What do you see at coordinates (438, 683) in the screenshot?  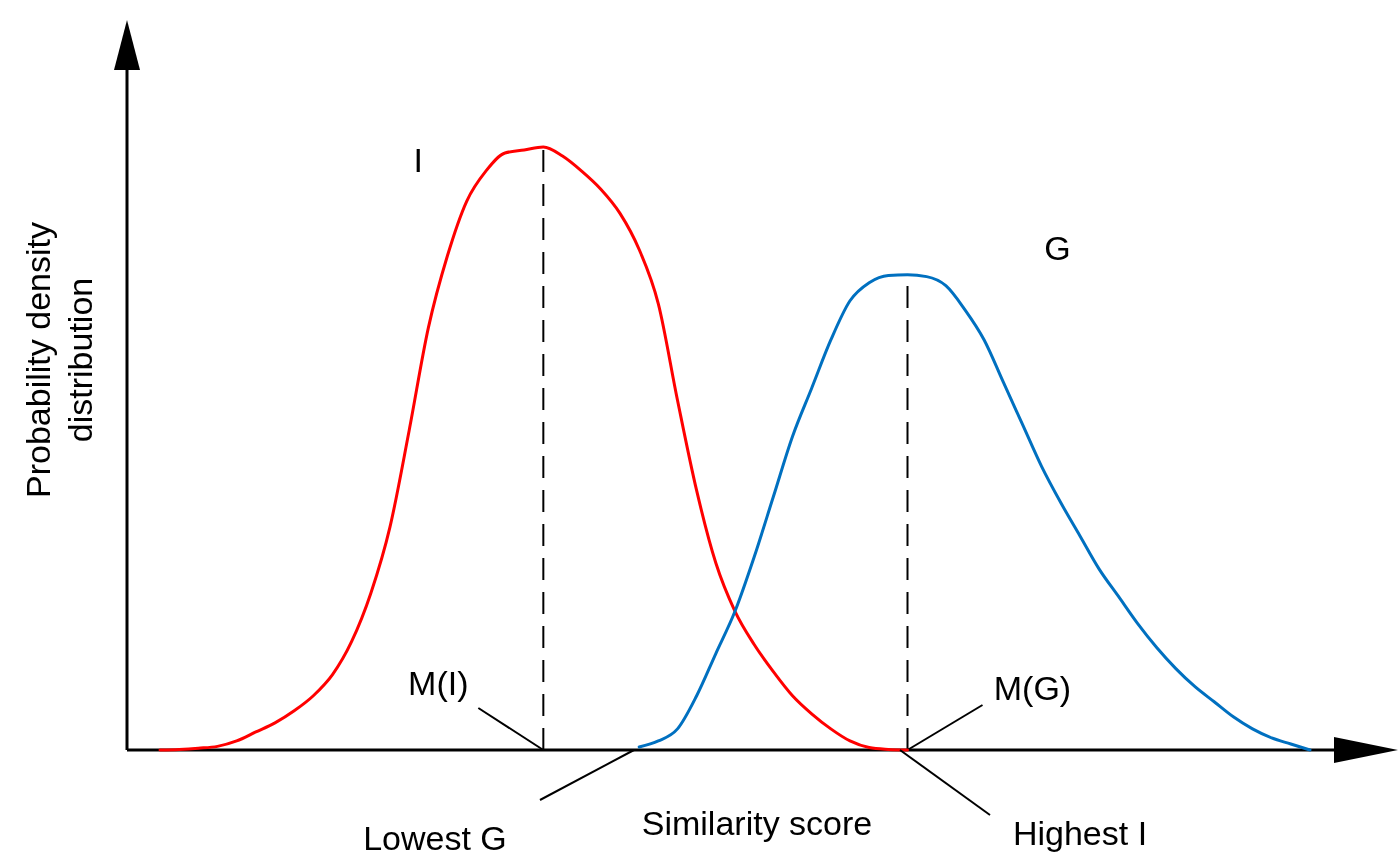 I see `annotation: M(I)` at bounding box center [438, 683].